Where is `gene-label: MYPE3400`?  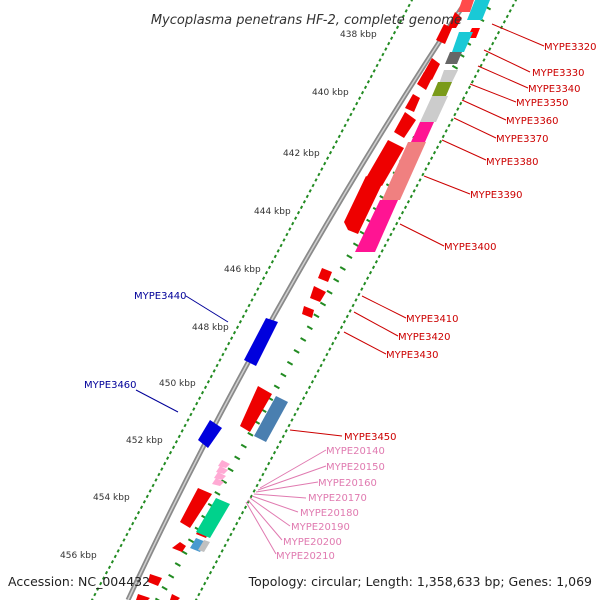
gene-label: MYPE3400 is located at coordinates (470, 247).